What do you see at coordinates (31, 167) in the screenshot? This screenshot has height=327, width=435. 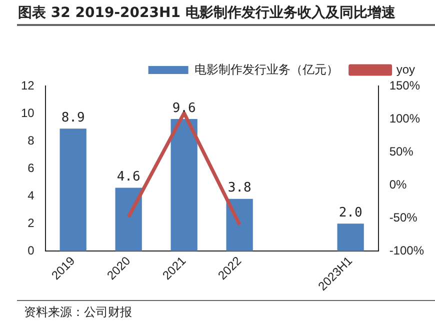 I see `y-tick-label: 6` at bounding box center [31, 167].